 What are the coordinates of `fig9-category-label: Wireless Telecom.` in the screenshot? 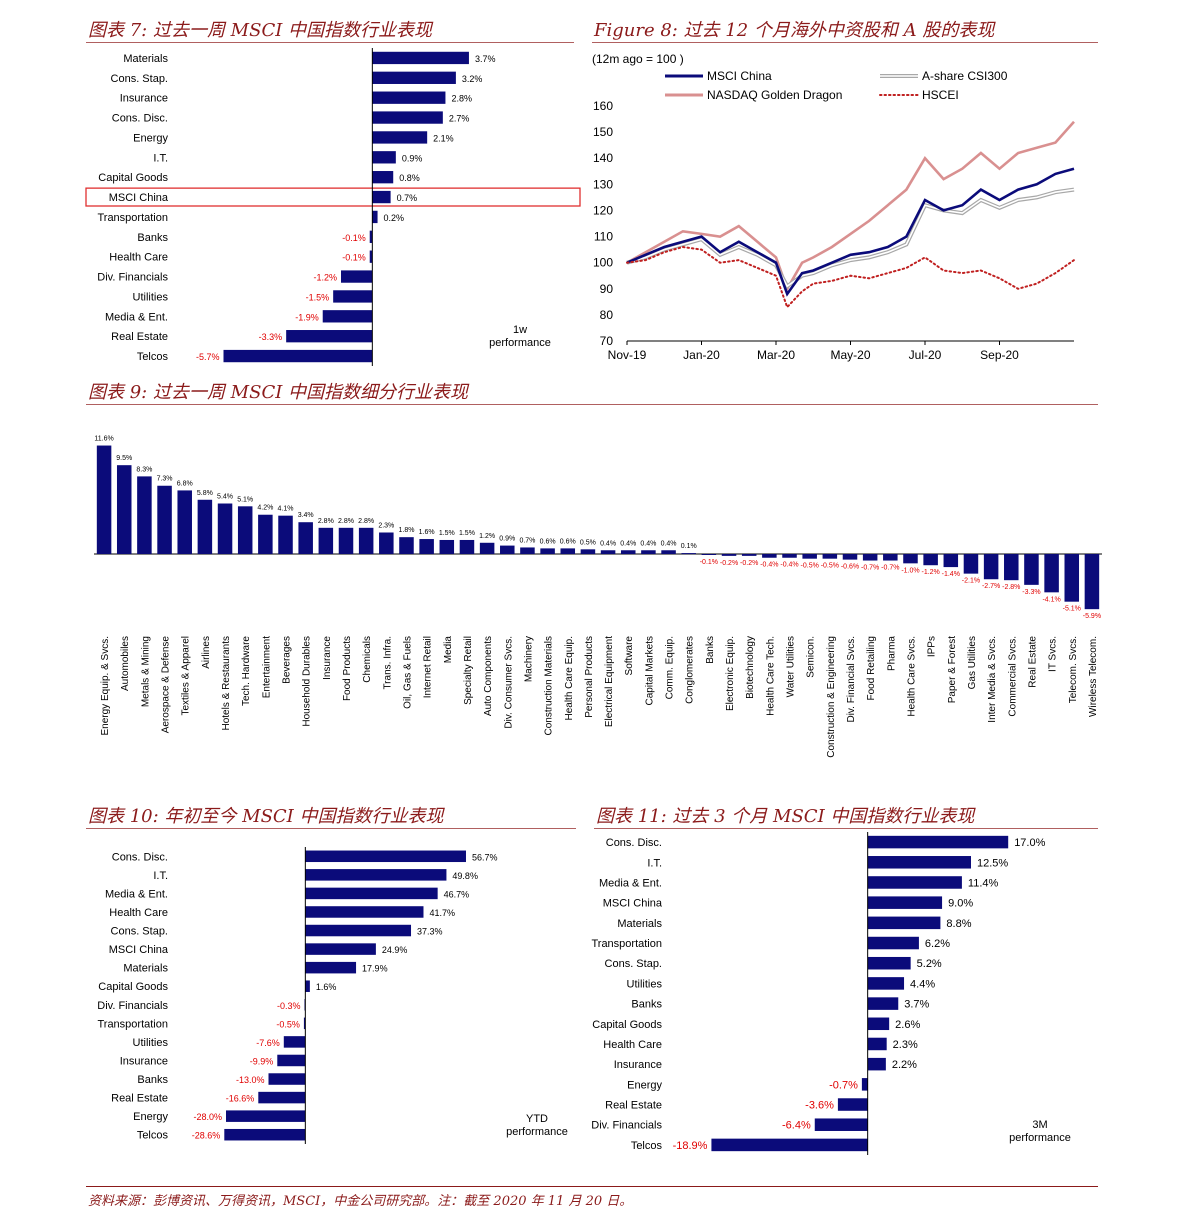 It's located at (1093, 676).